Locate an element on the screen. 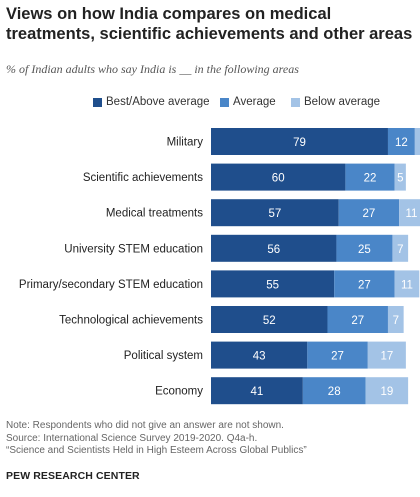 This screenshot has height=497, width=420. data-label-below: 19 is located at coordinates (386, 392).